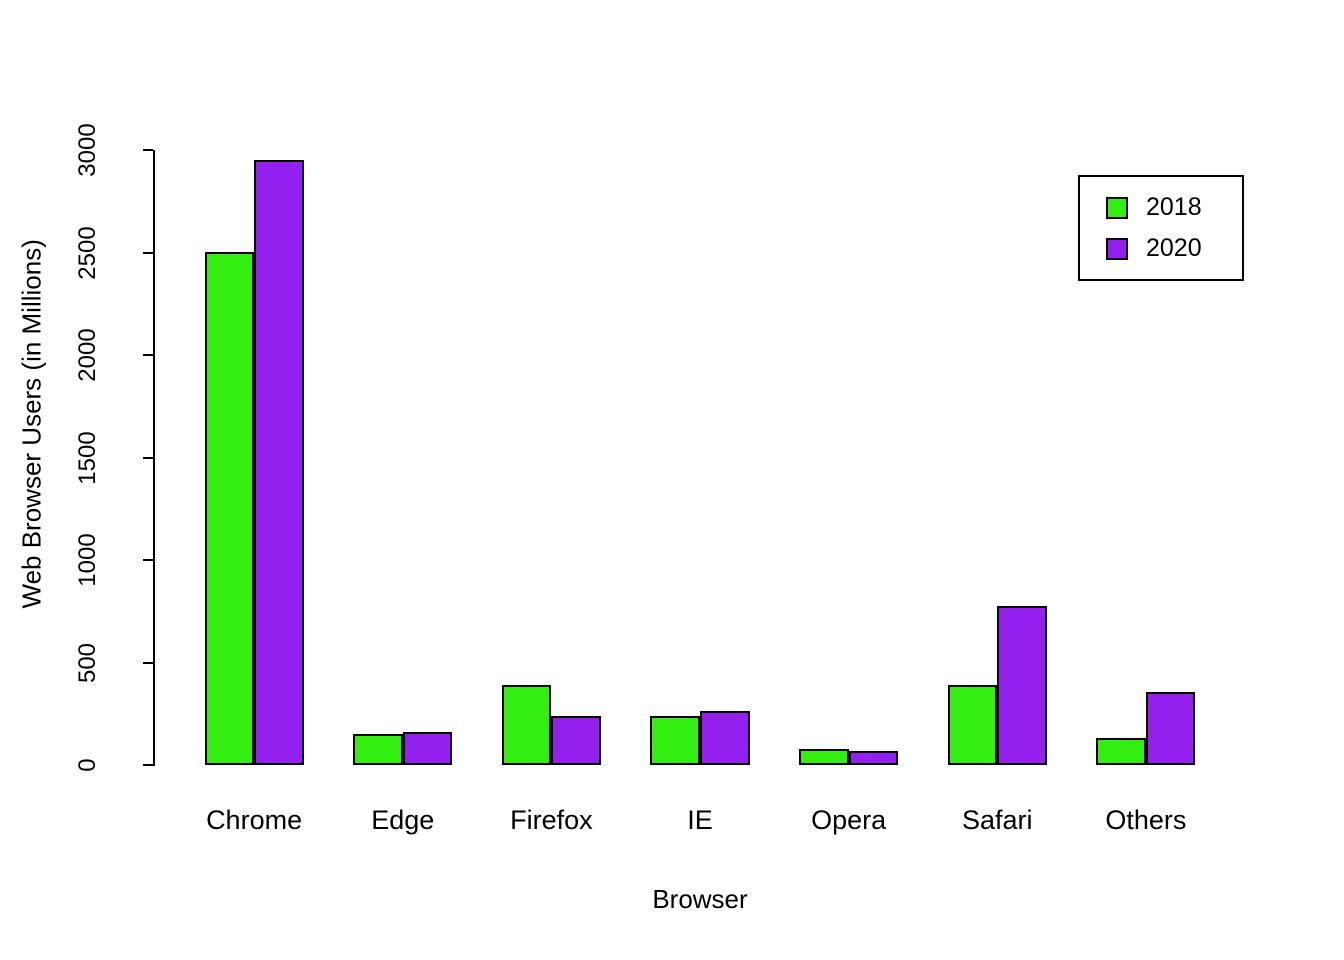  What do you see at coordinates (997, 820) in the screenshot?
I see `x-category-label-safari: Safari` at bounding box center [997, 820].